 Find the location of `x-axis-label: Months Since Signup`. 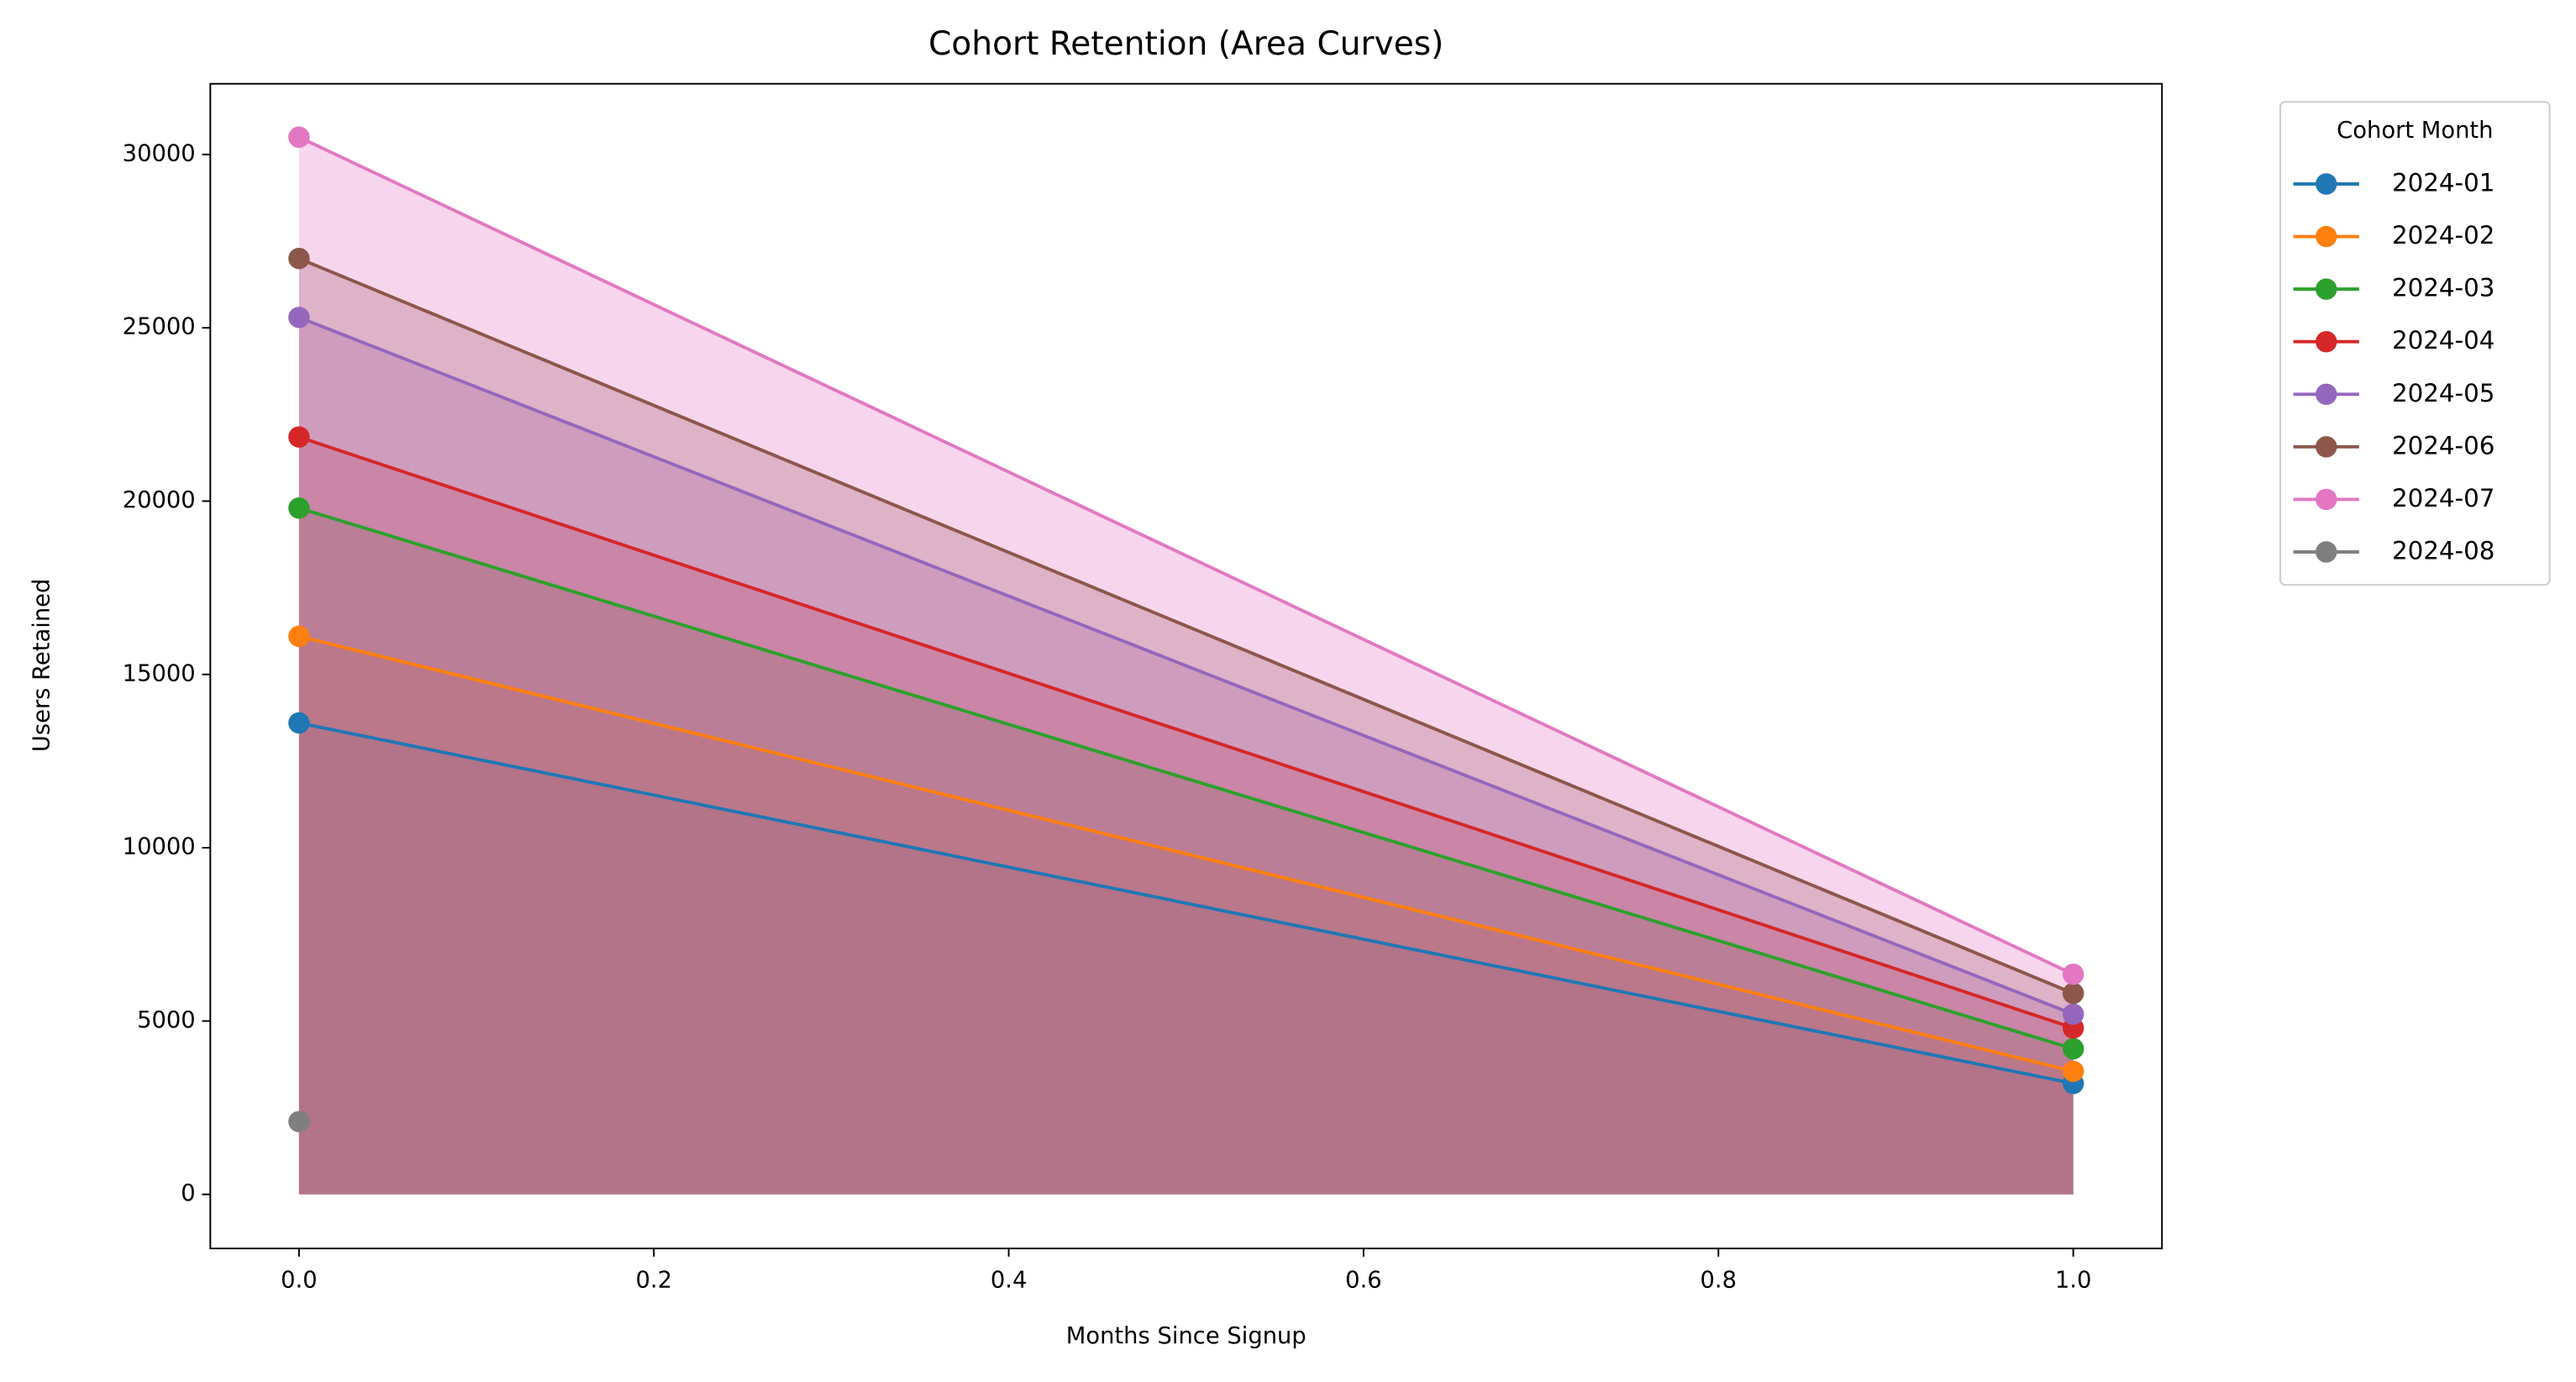

x-axis-label: Months Since Signup is located at coordinates (1186, 1336).